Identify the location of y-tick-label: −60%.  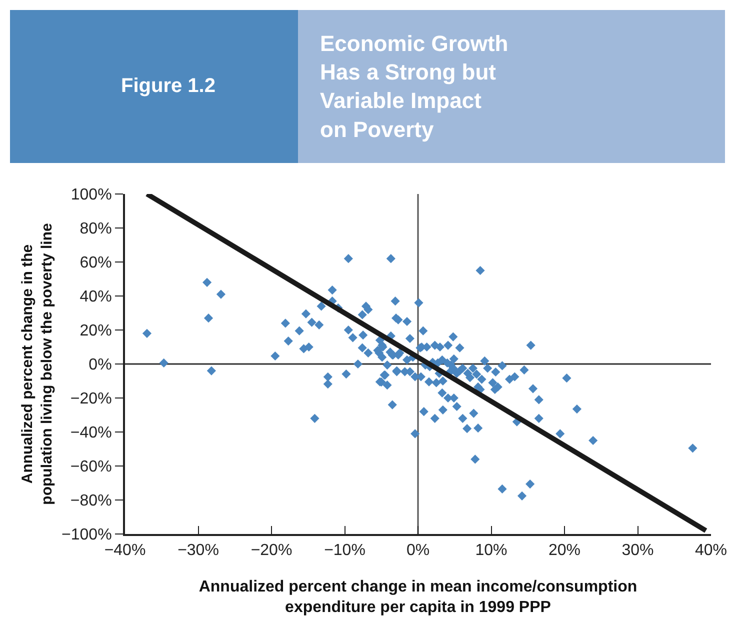
(91, 467).